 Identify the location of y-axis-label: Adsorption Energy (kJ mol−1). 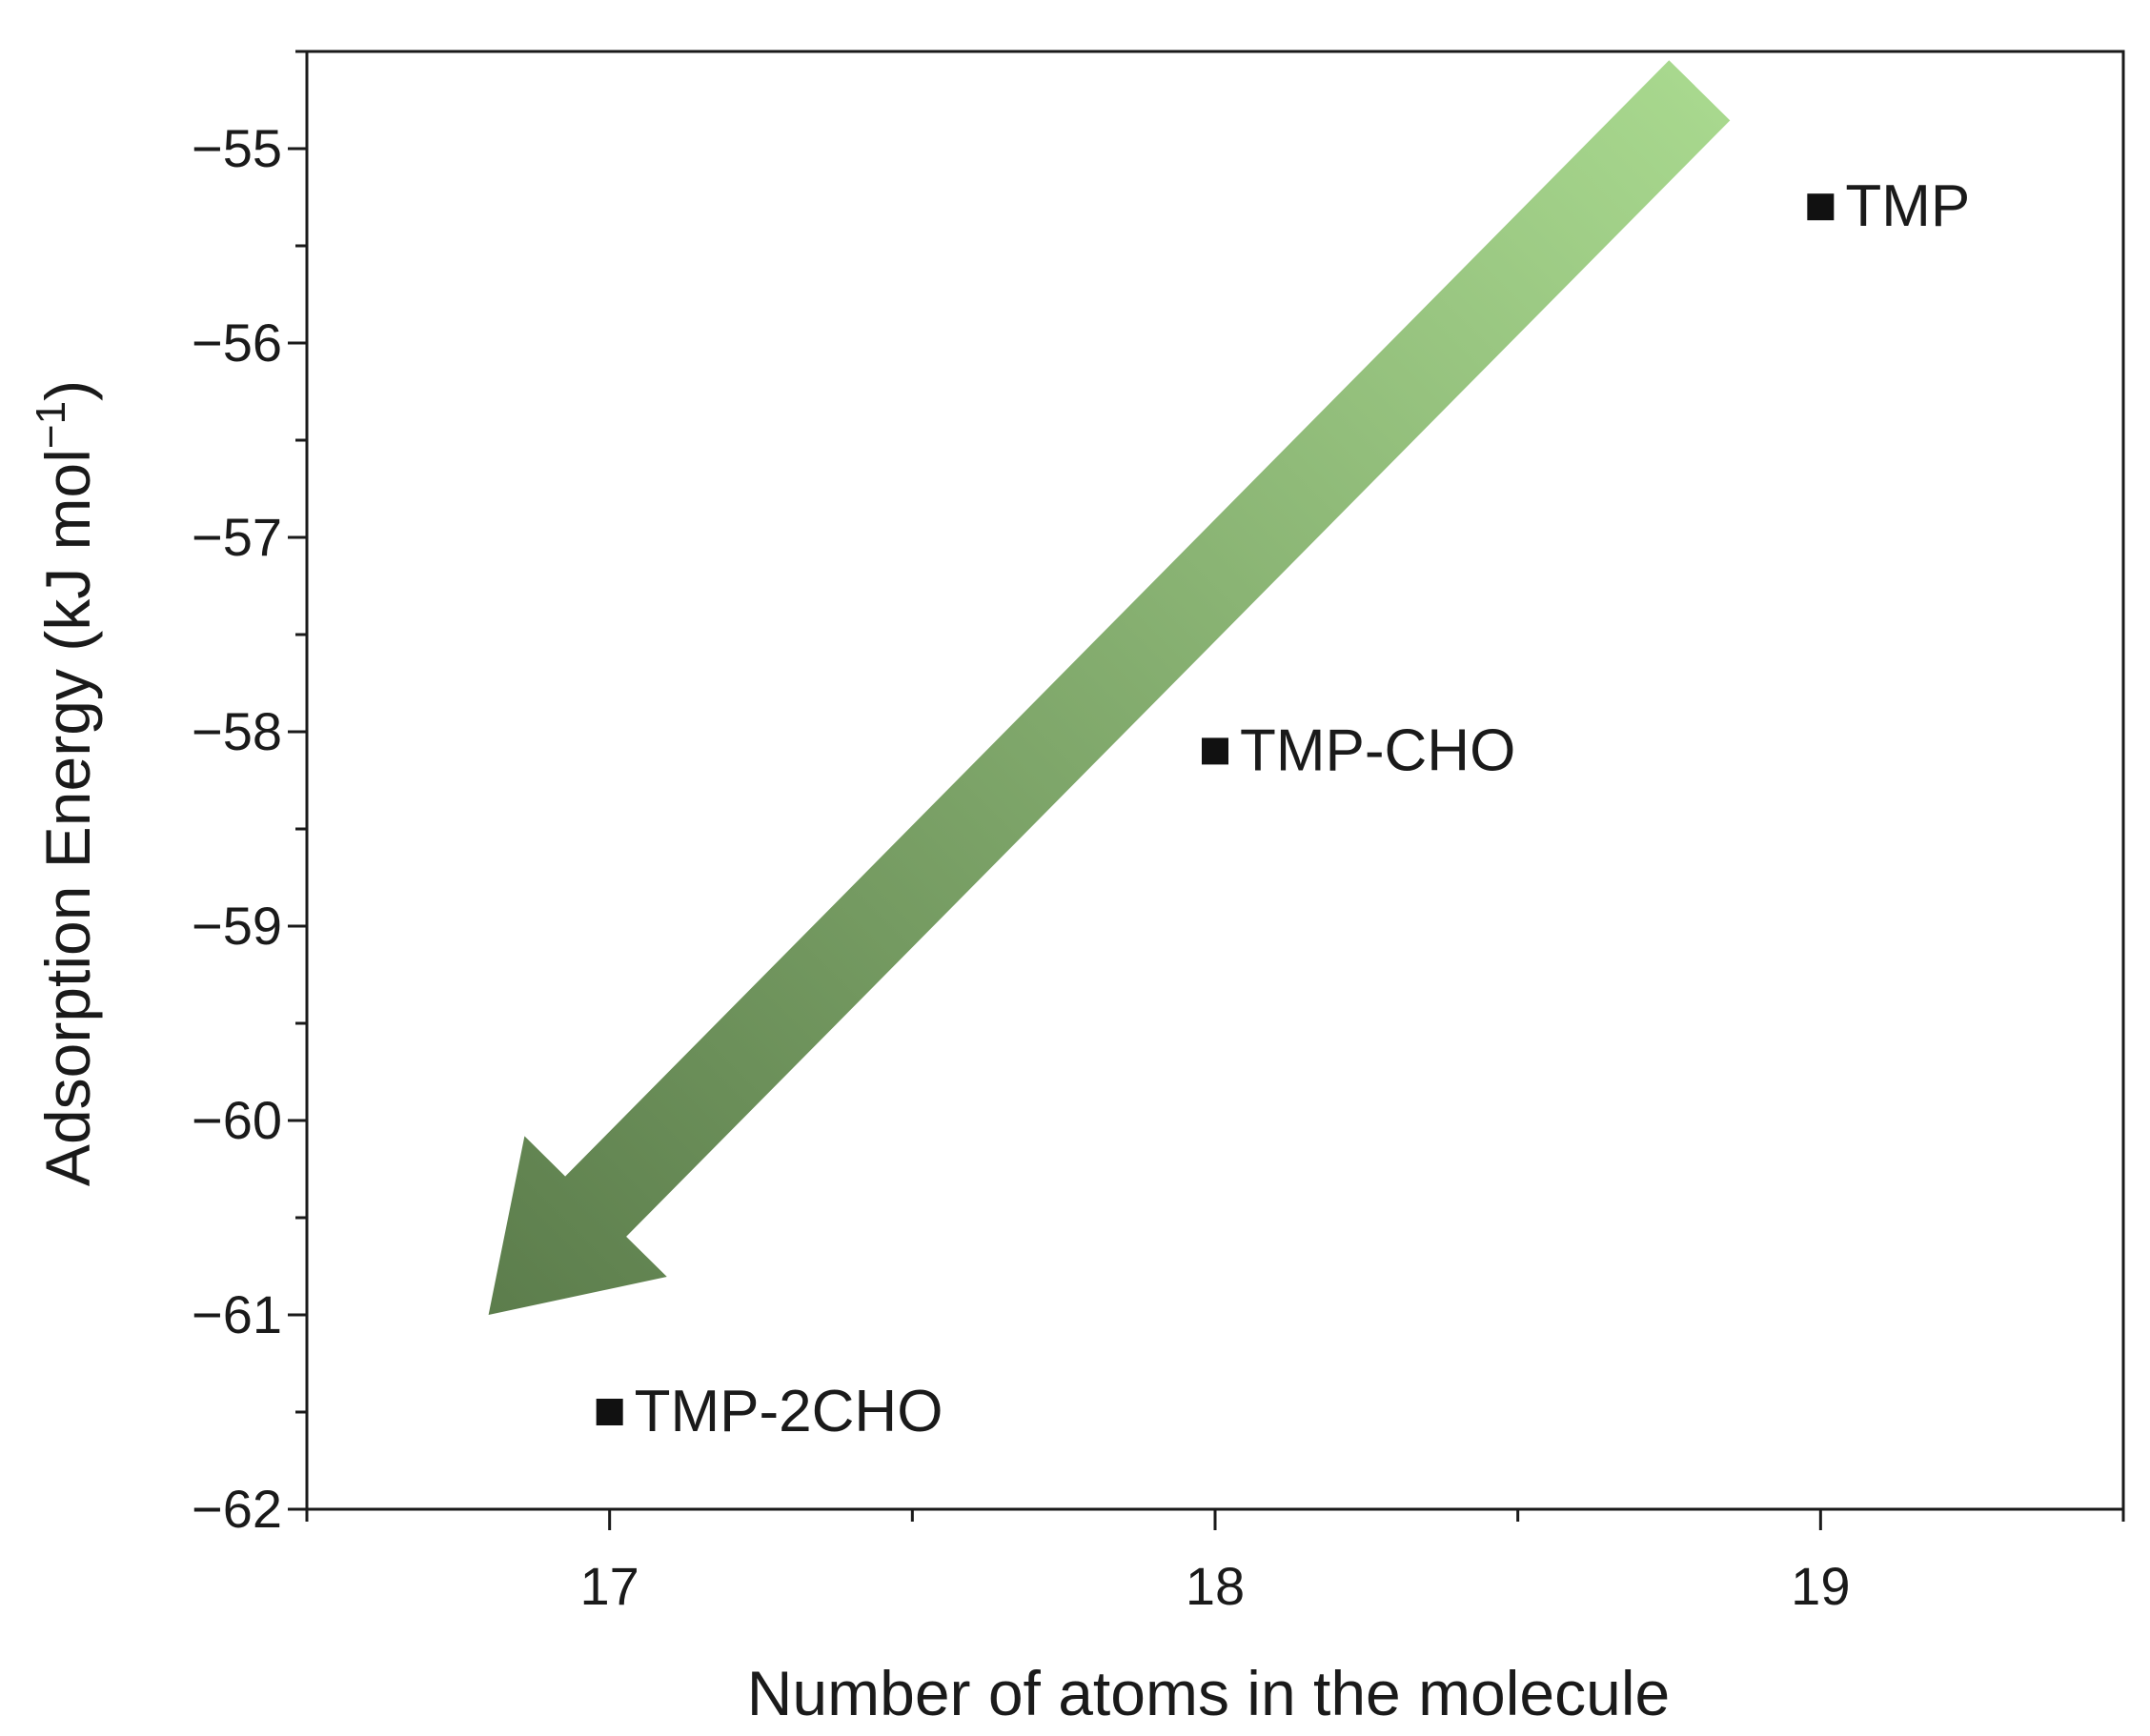
(65, 783).